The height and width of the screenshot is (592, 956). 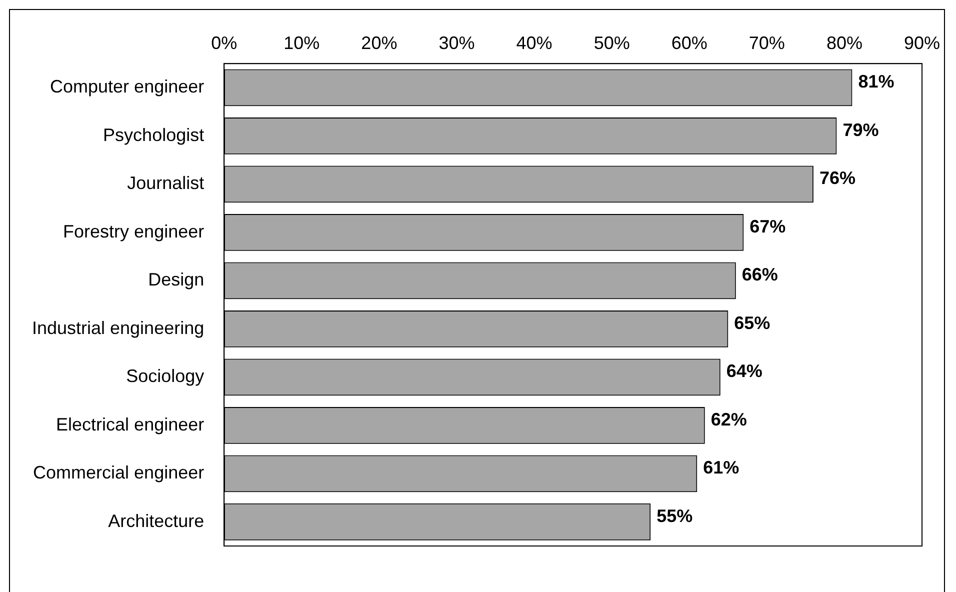 I want to click on y-tick-label: Computer engineer, so click(x=127, y=86).